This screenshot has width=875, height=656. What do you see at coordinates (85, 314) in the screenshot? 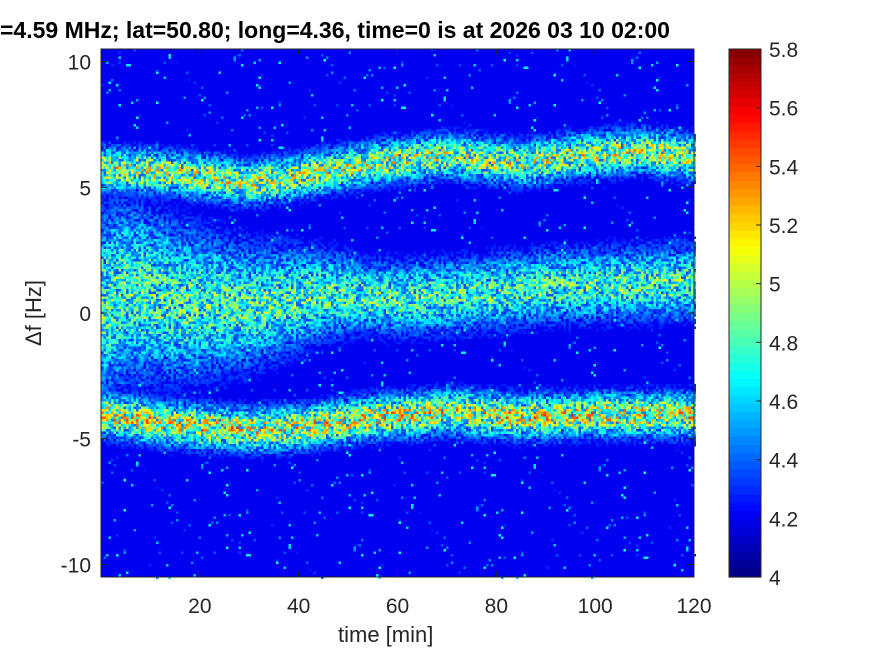
I see `y-tick-label: 0` at bounding box center [85, 314].